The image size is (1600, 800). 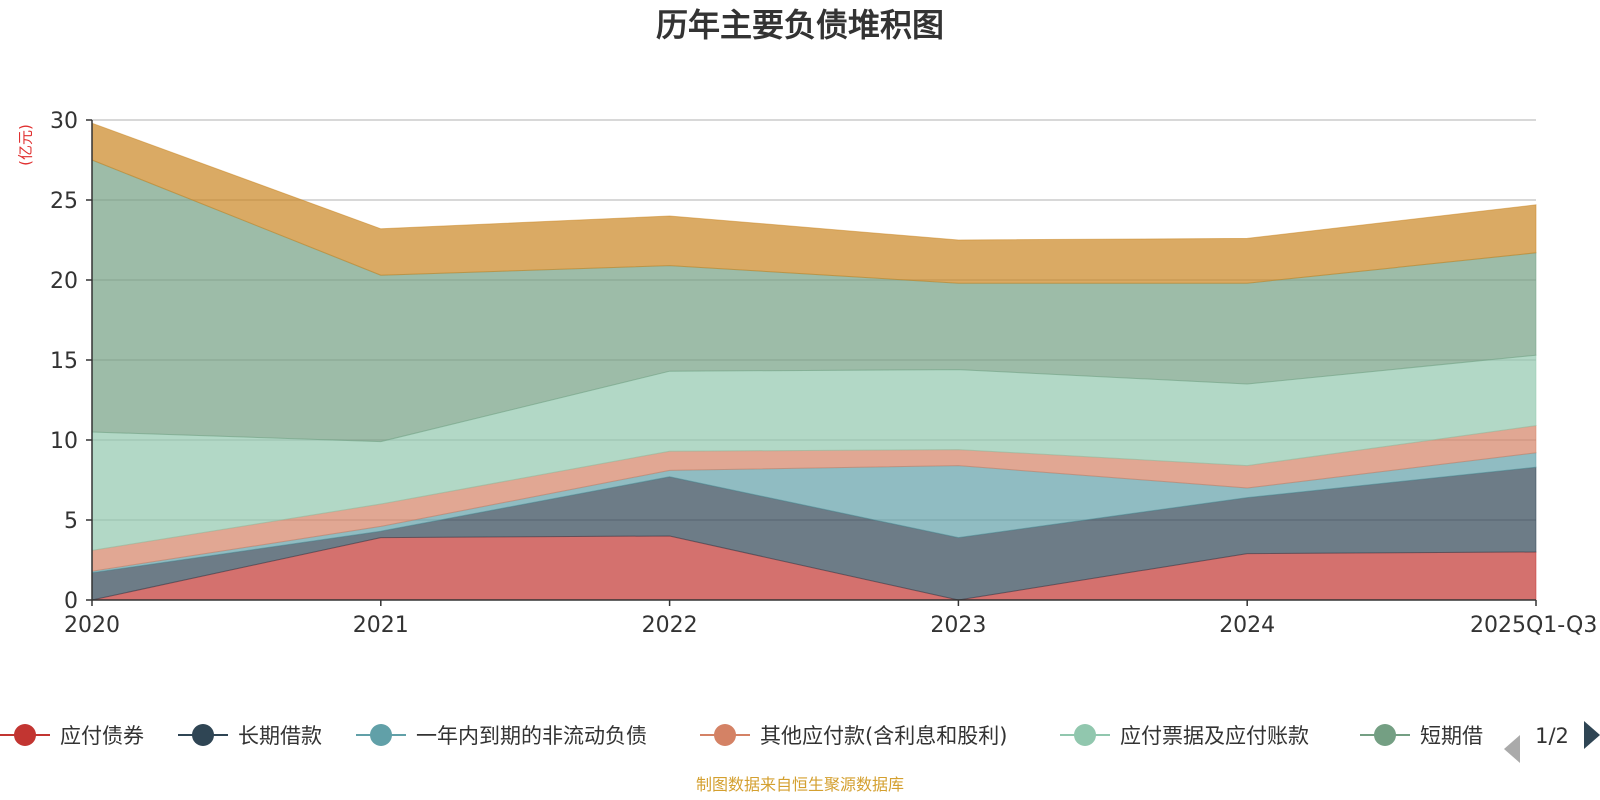 What do you see at coordinates (883, 736) in the screenshot?
I see `legend-label: 其他应付款(含利息和股利)` at bounding box center [883, 736].